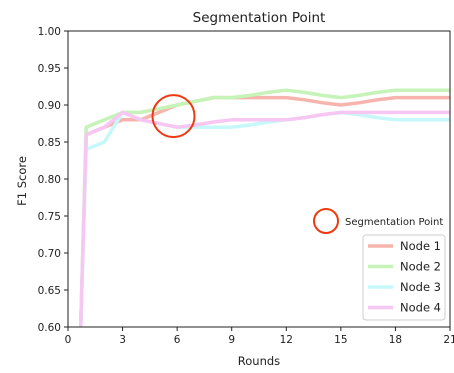 The width and height of the screenshot is (454, 373). What do you see at coordinates (49, 217) in the screenshot?
I see `y-tick-label: 0.75` at bounding box center [49, 217].